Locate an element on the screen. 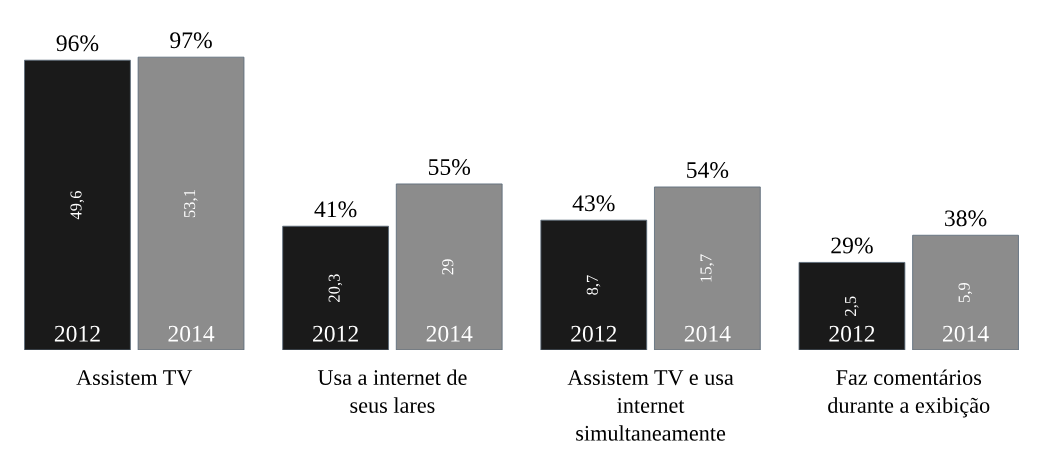 The width and height of the screenshot is (1043, 466). annotation: 20,3 is located at coordinates (335, 288).